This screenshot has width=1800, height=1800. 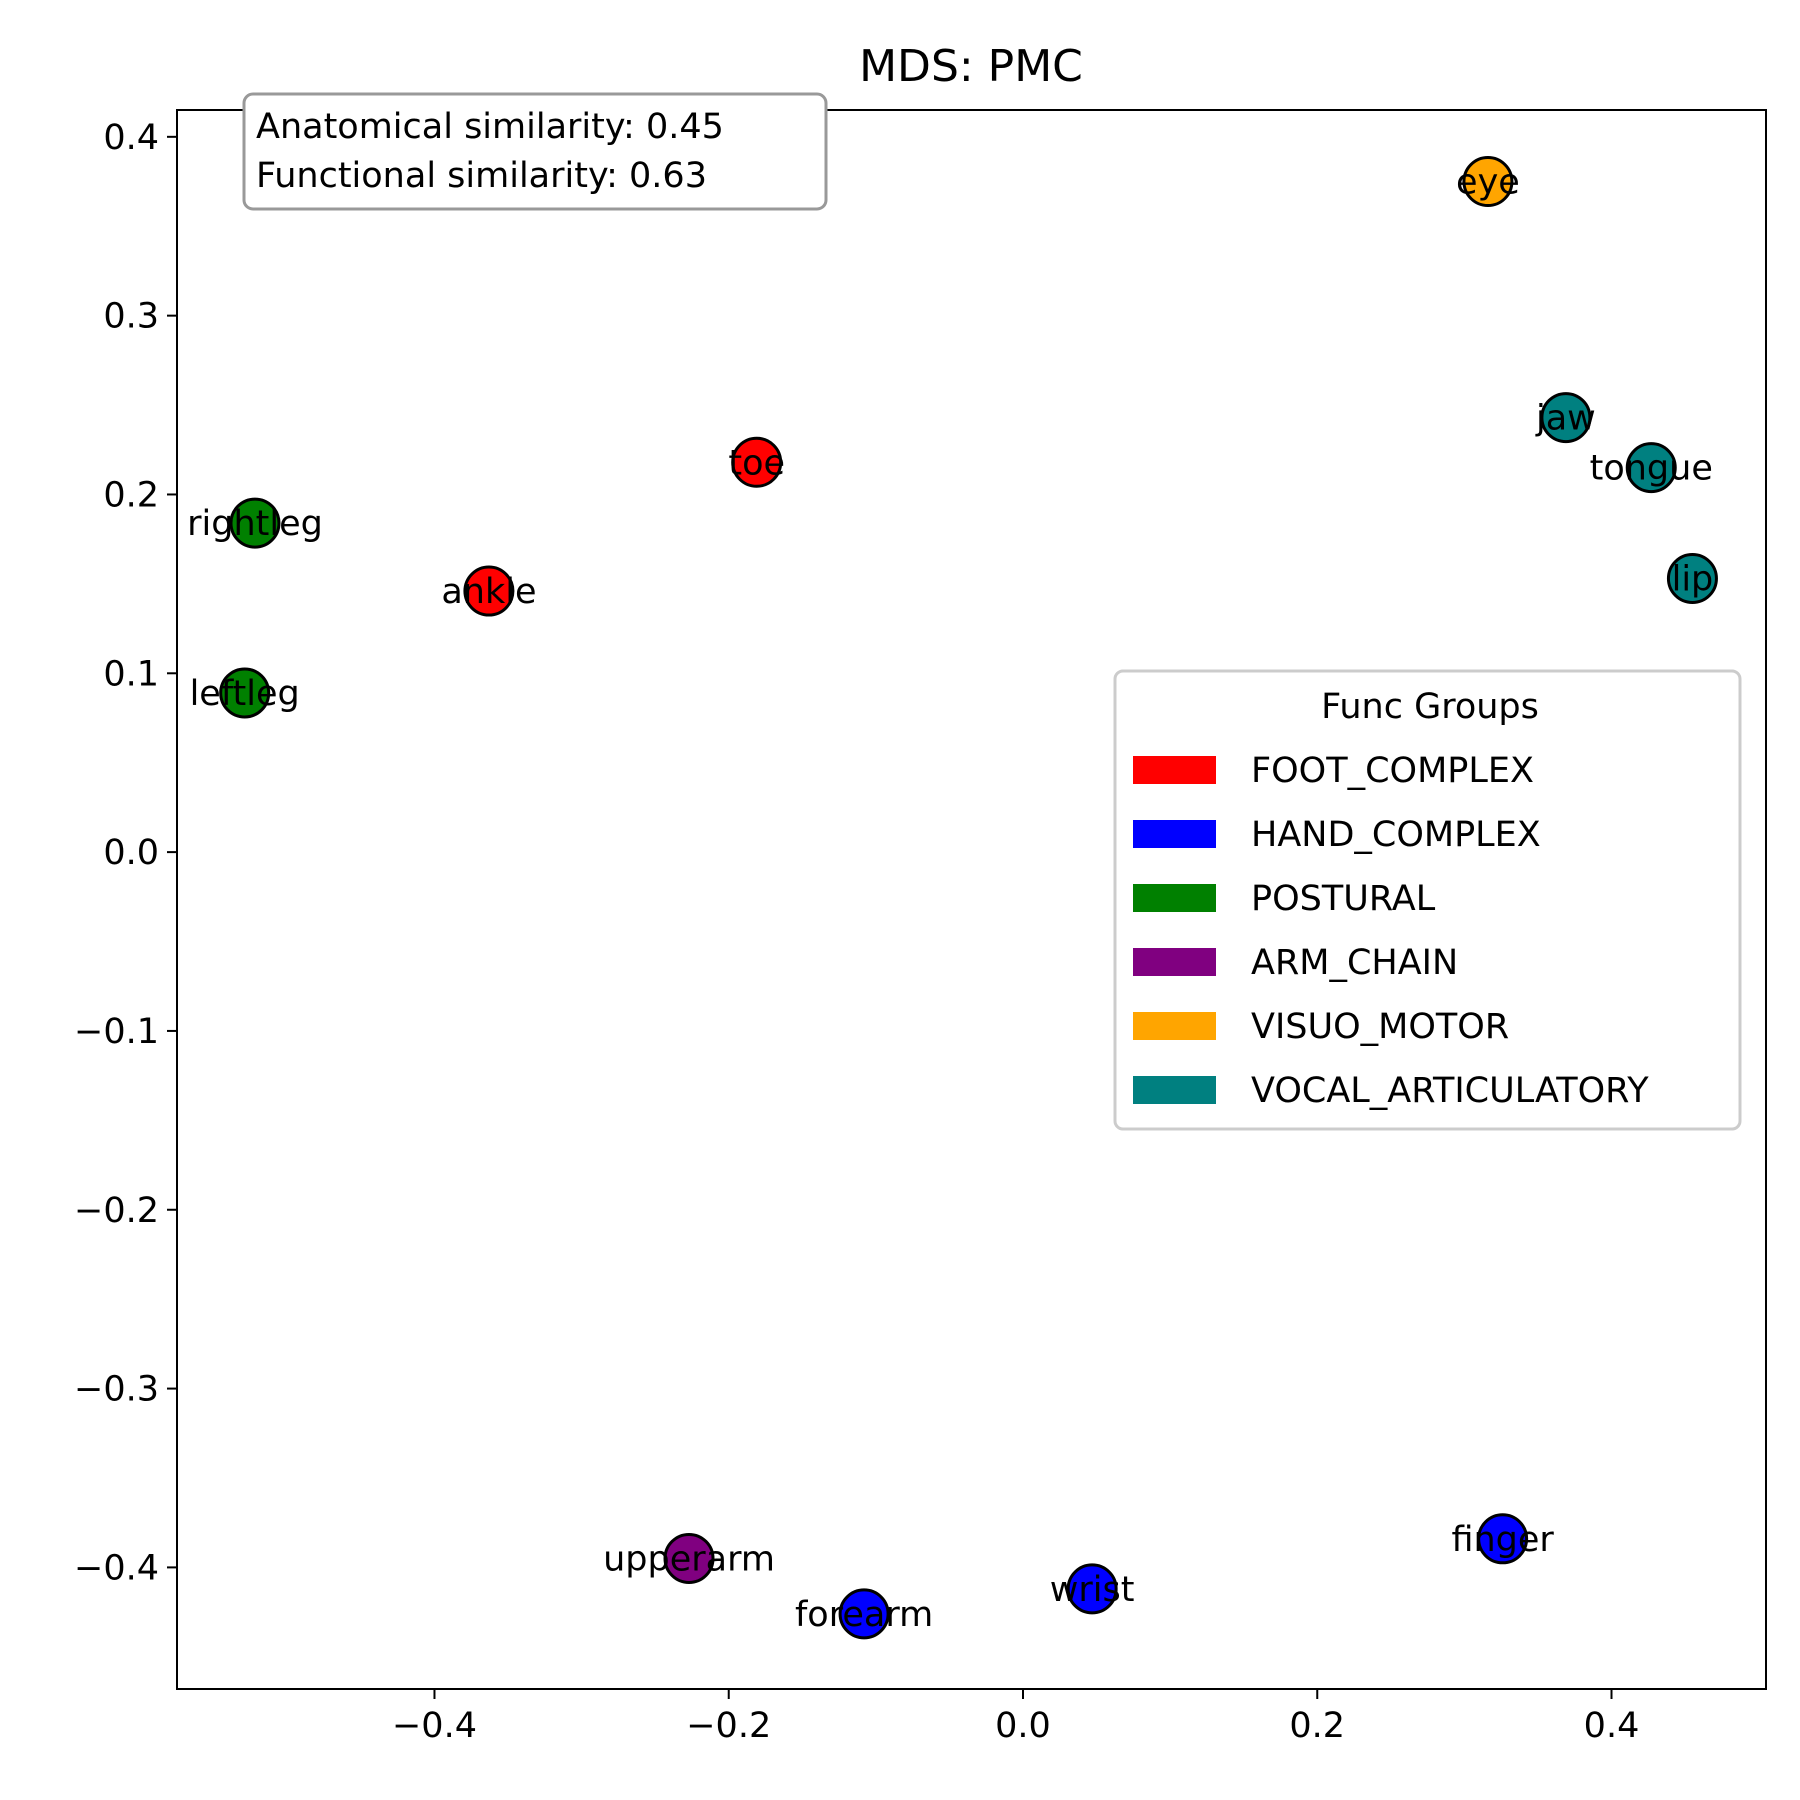 I want to click on point-upperarm, so click(x=689, y=1558).